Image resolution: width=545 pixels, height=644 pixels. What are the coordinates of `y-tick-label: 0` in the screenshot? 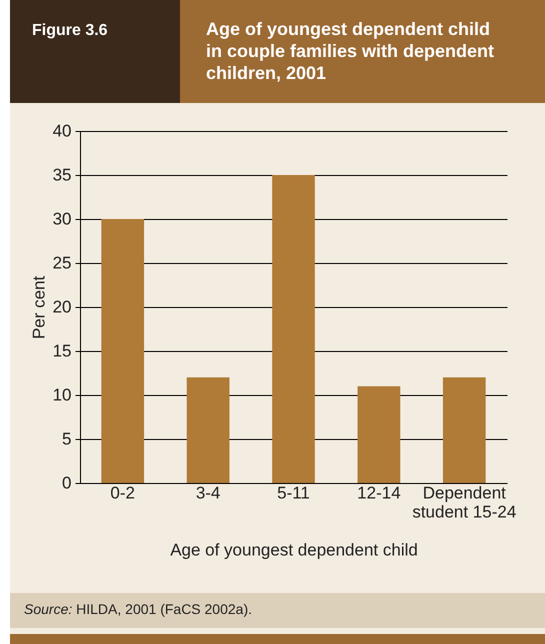 It's located at (67, 483).